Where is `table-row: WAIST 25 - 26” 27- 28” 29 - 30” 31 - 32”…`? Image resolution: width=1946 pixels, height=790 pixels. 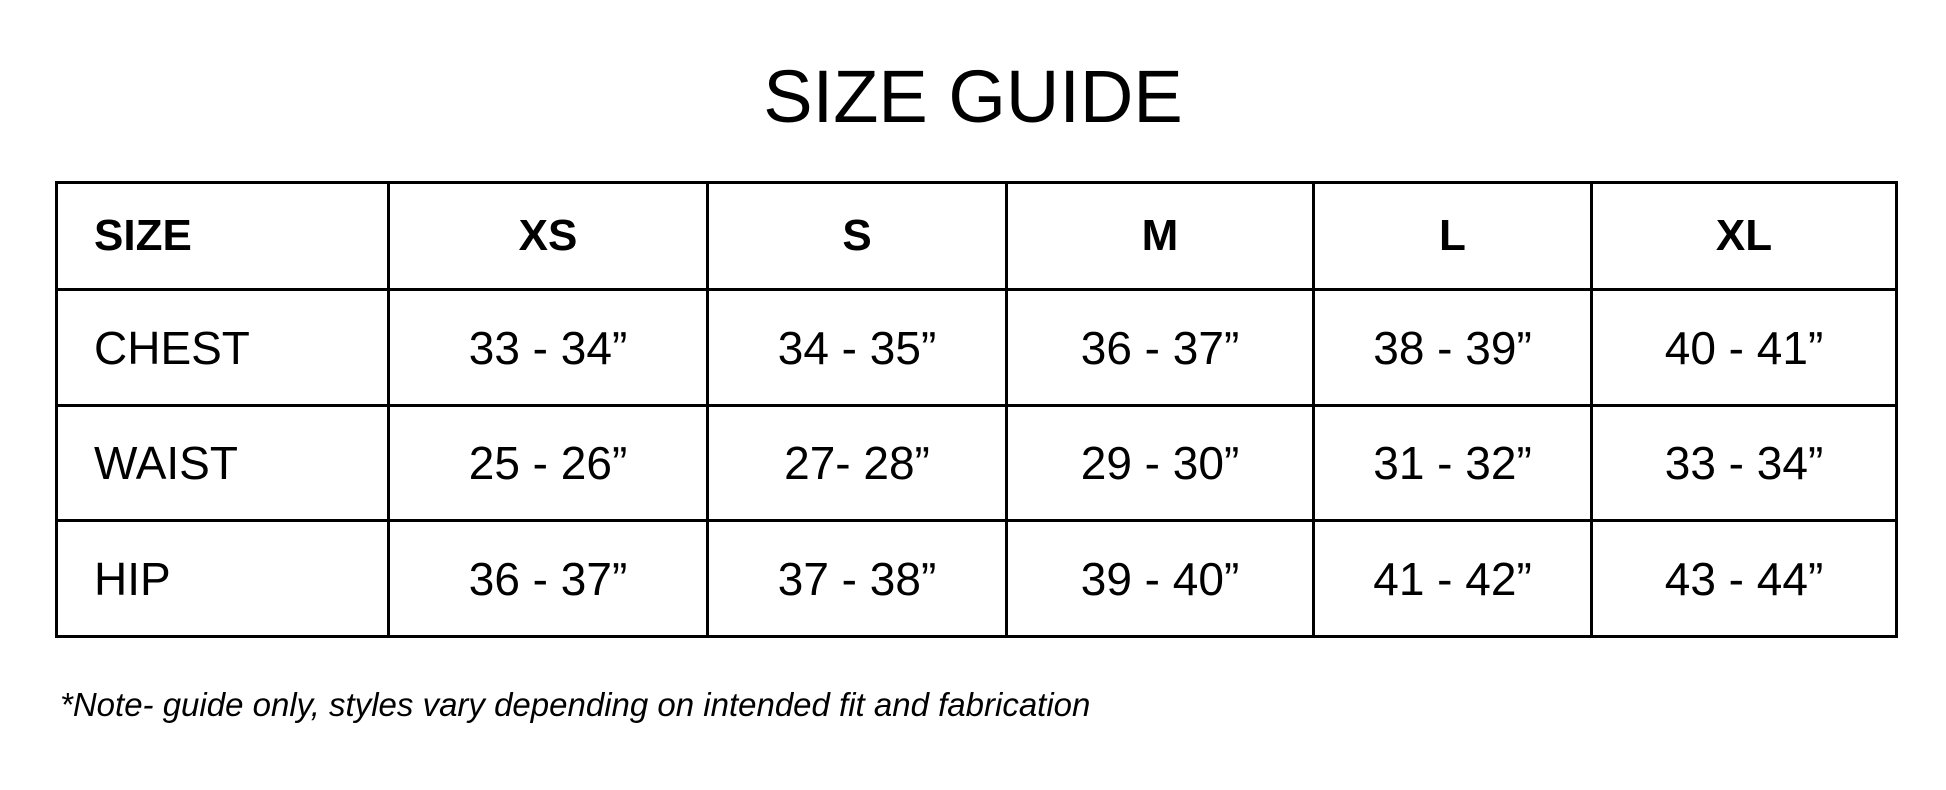 table-row: WAIST 25 - 26” 27- 28” 29 - 30” 31 - 32”… is located at coordinates (976, 463).